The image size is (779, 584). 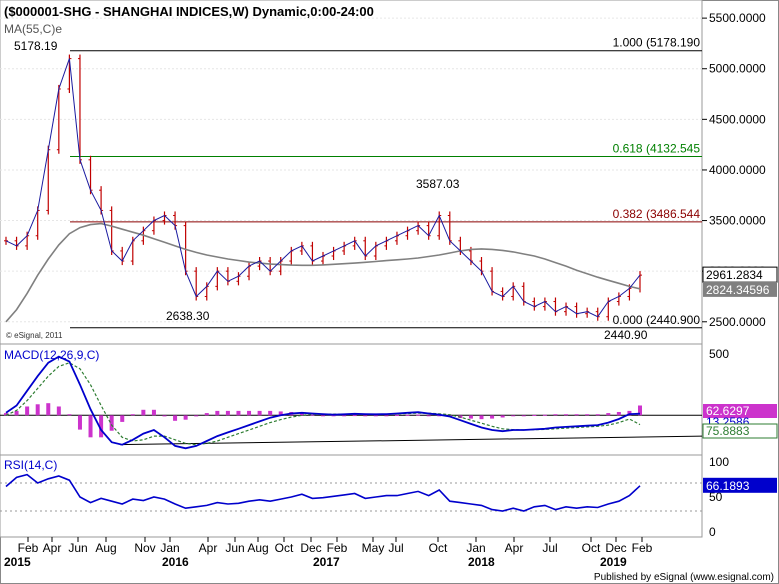 I want to click on macd-signal-box, so click(x=740, y=431).